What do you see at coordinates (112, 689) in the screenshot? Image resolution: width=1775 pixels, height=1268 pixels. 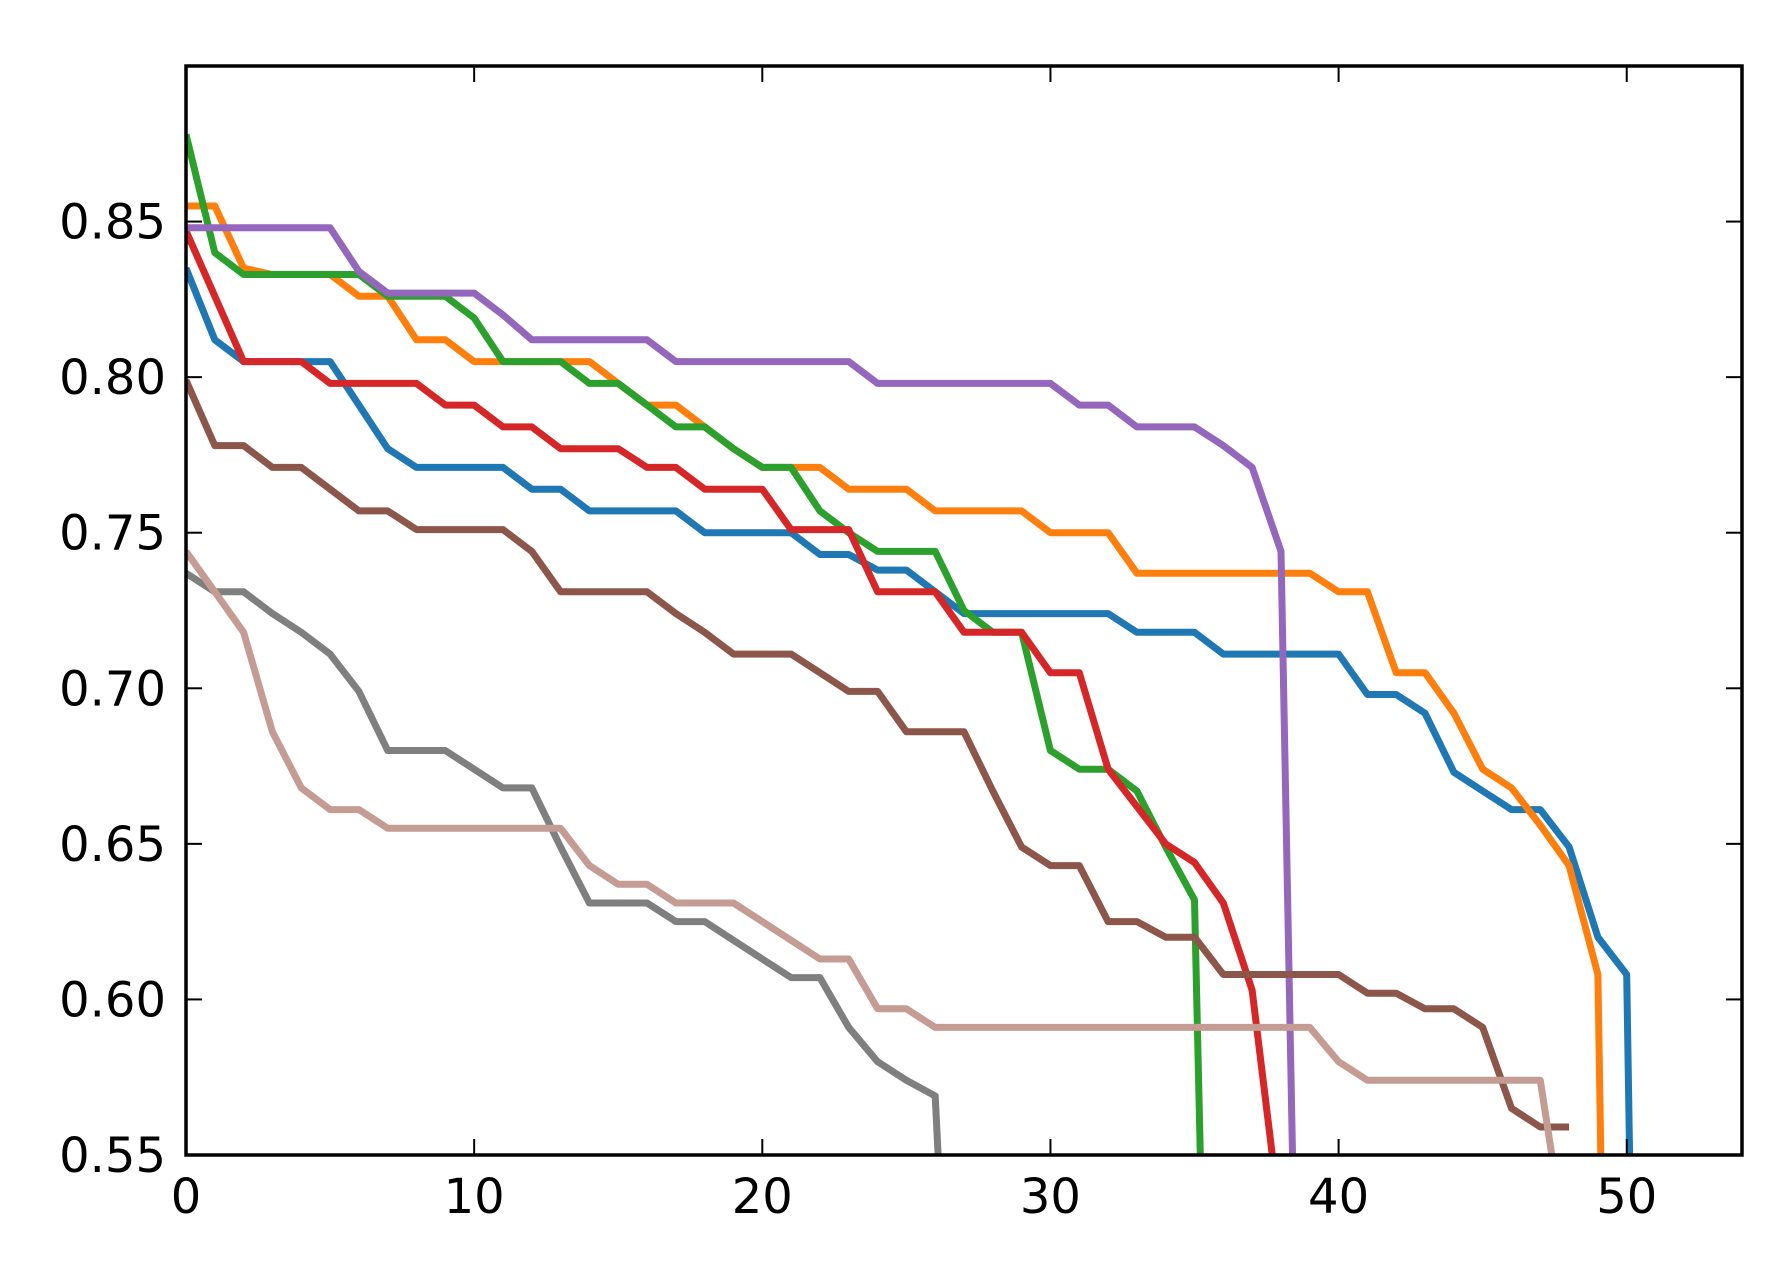 I see `y-tick-label: 0.70` at bounding box center [112, 689].